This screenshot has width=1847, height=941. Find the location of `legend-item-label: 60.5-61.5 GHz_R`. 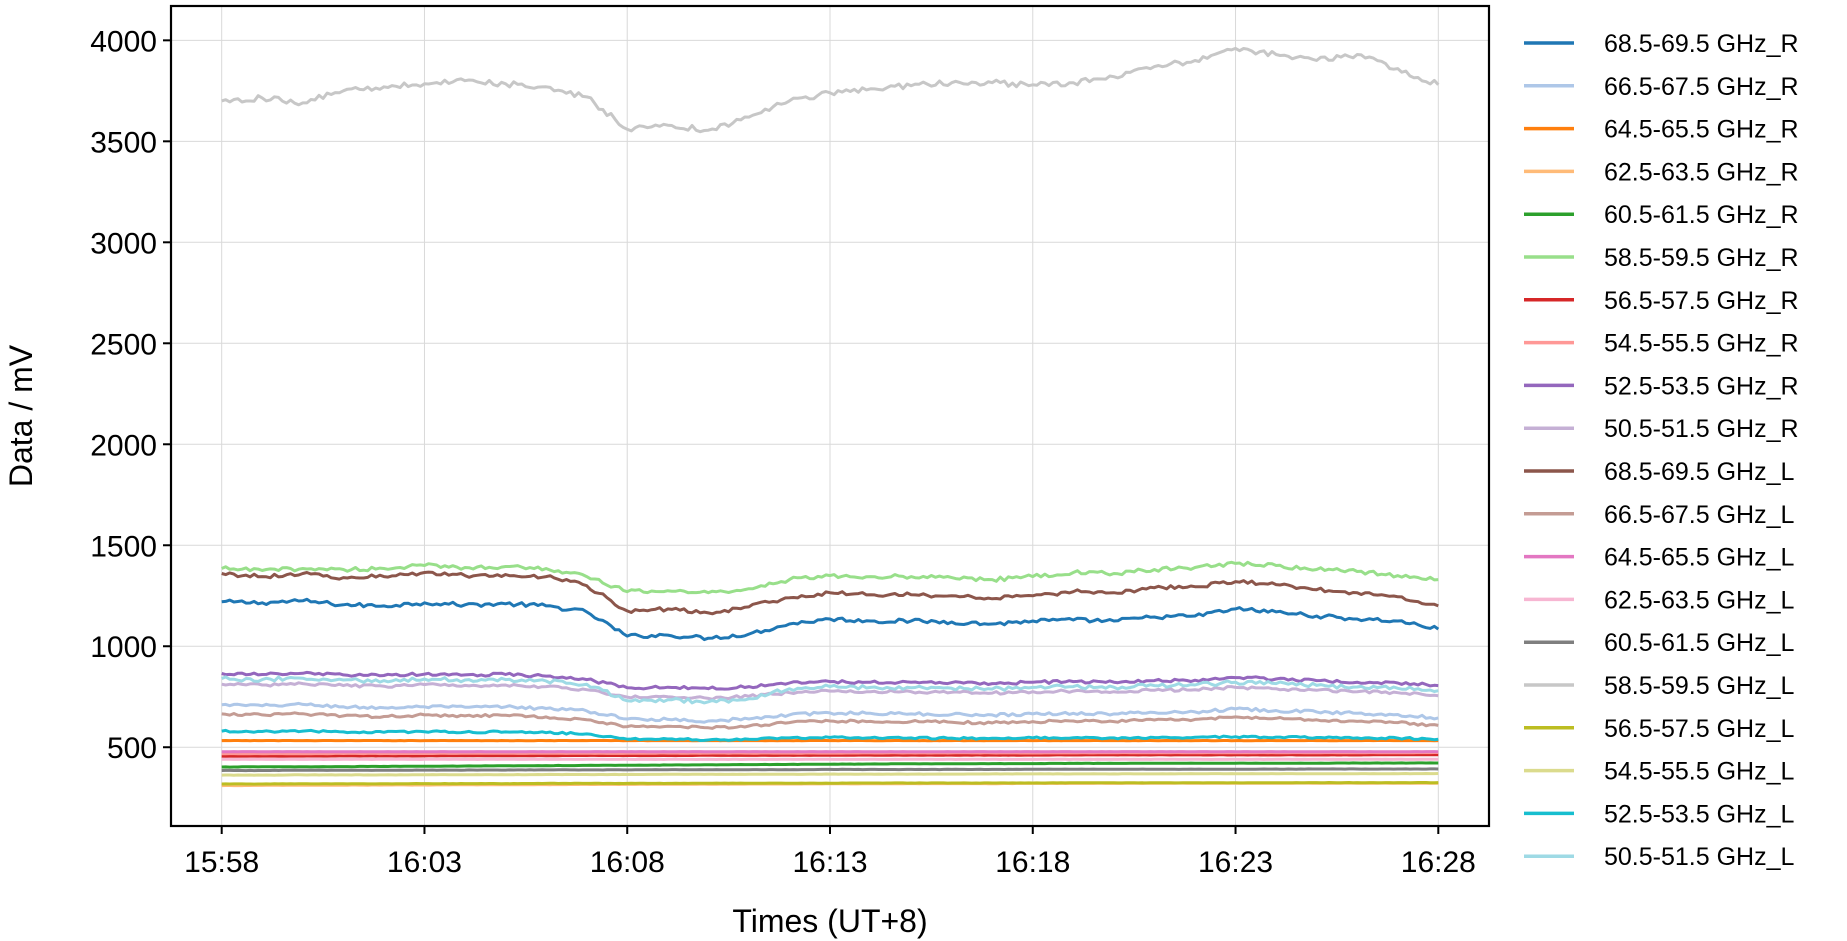

legend-item-label: 60.5-61.5 GHz_R is located at coordinates (1701, 215).